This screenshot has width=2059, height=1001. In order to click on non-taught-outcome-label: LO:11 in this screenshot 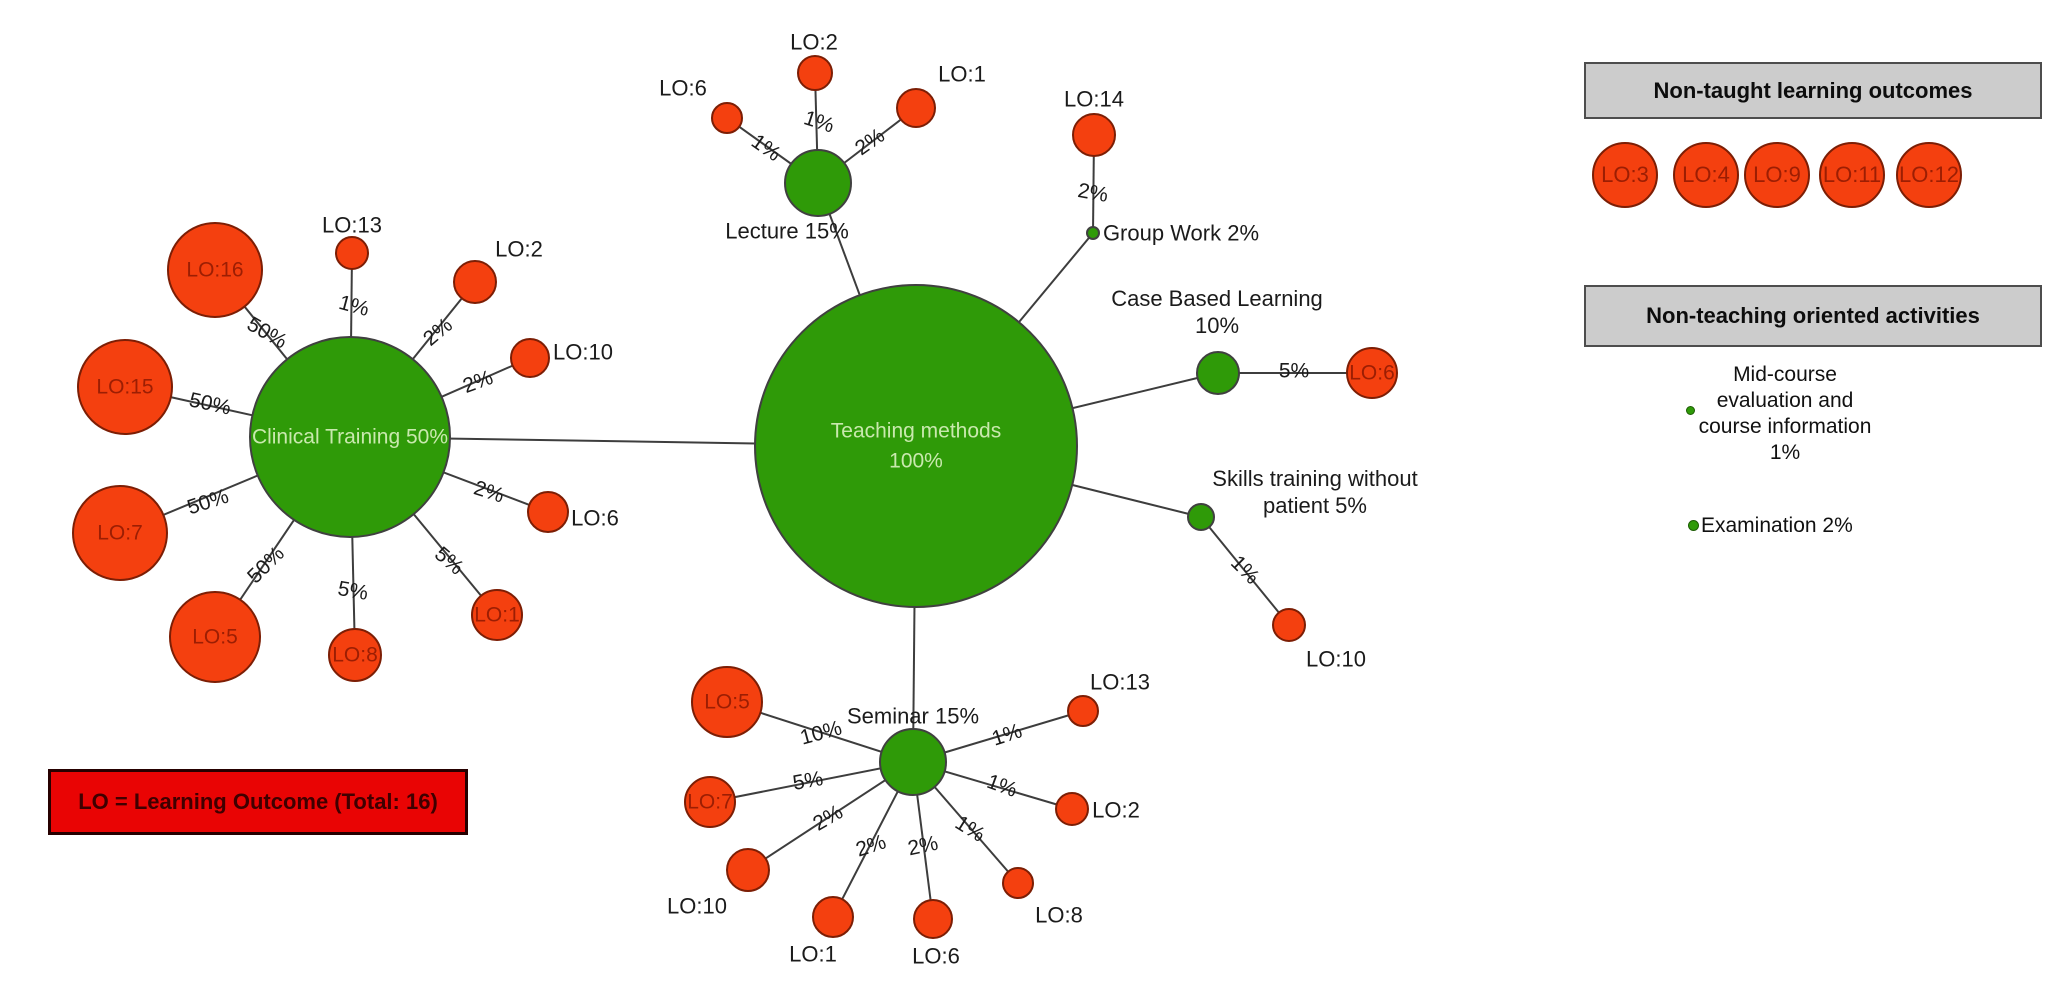, I will do `click(1852, 174)`.